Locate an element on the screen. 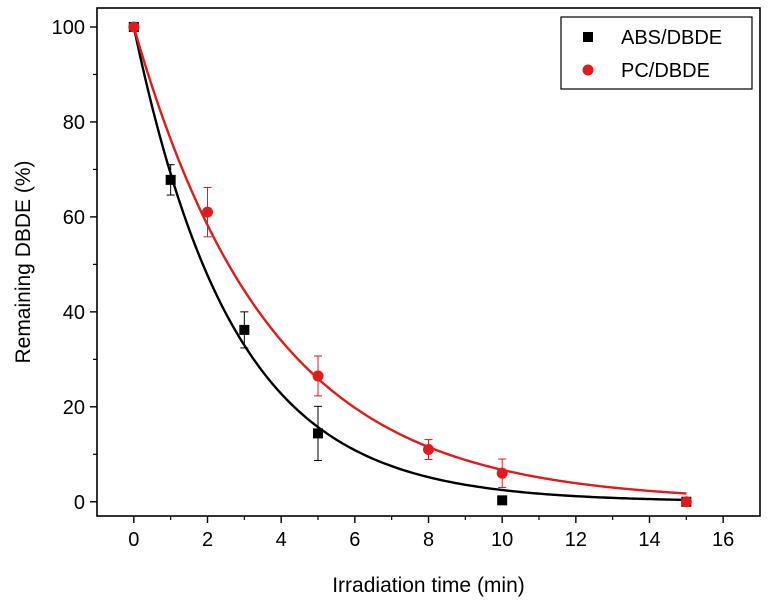  legend-label-1: PC/DBDE is located at coordinates (665, 71).